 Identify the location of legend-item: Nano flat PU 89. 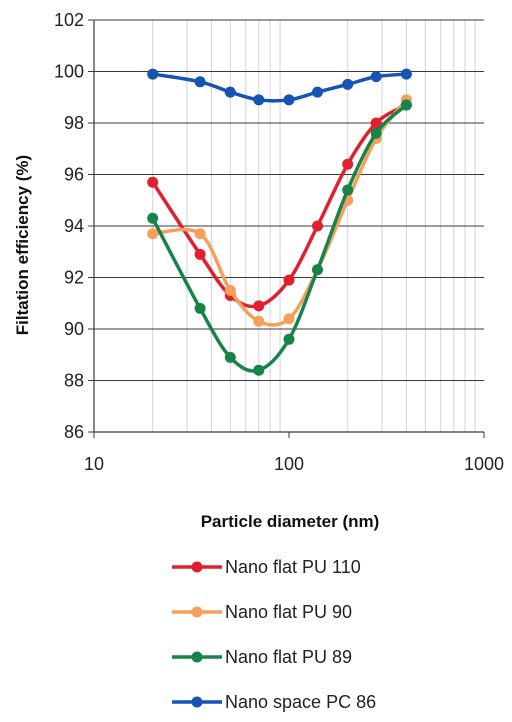
(262, 657).